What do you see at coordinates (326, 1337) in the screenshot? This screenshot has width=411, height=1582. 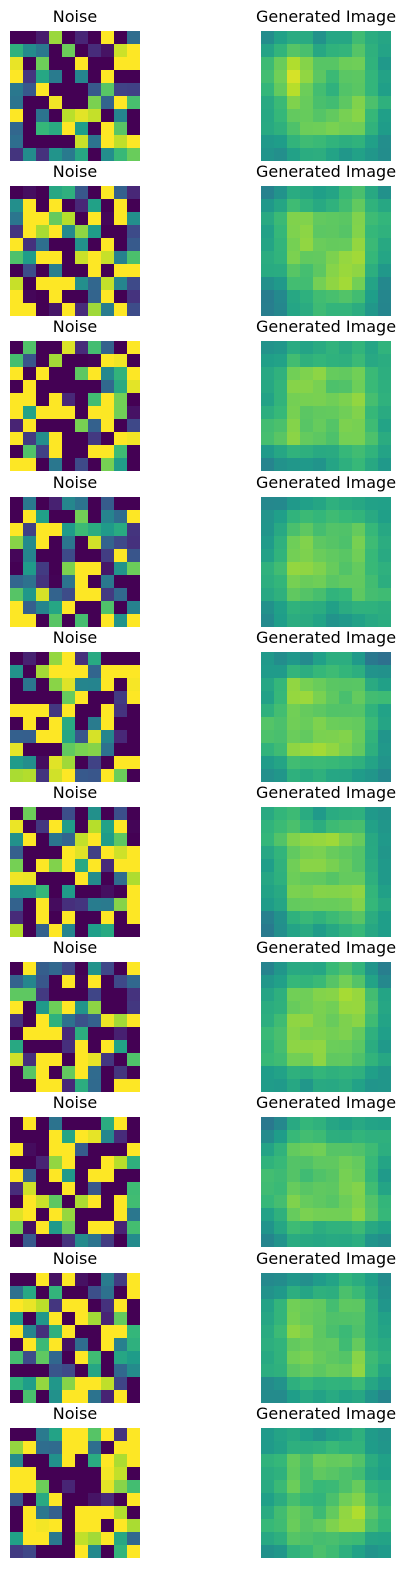 I see `generated-image-heatmap` at bounding box center [326, 1337].